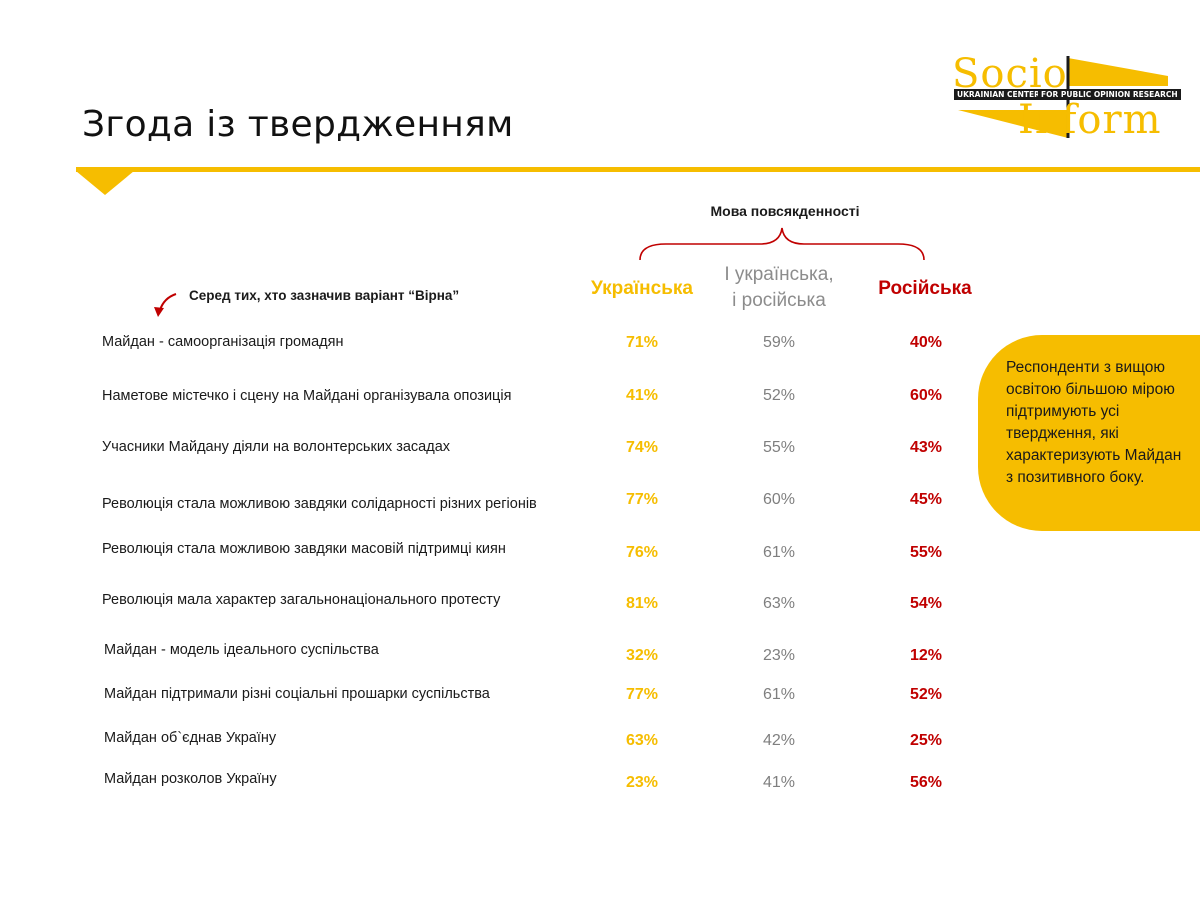  Describe the element at coordinates (1010, 74) in the screenshot. I see `logo-word-socio: Socio` at that location.